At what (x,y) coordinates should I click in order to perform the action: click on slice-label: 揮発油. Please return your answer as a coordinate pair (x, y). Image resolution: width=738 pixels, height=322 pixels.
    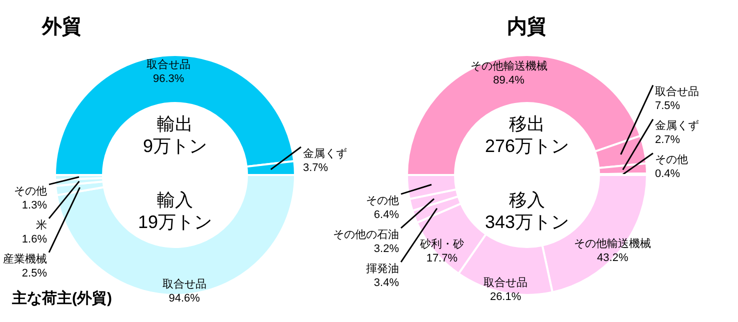
    Looking at the image, I should click on (382, 269).